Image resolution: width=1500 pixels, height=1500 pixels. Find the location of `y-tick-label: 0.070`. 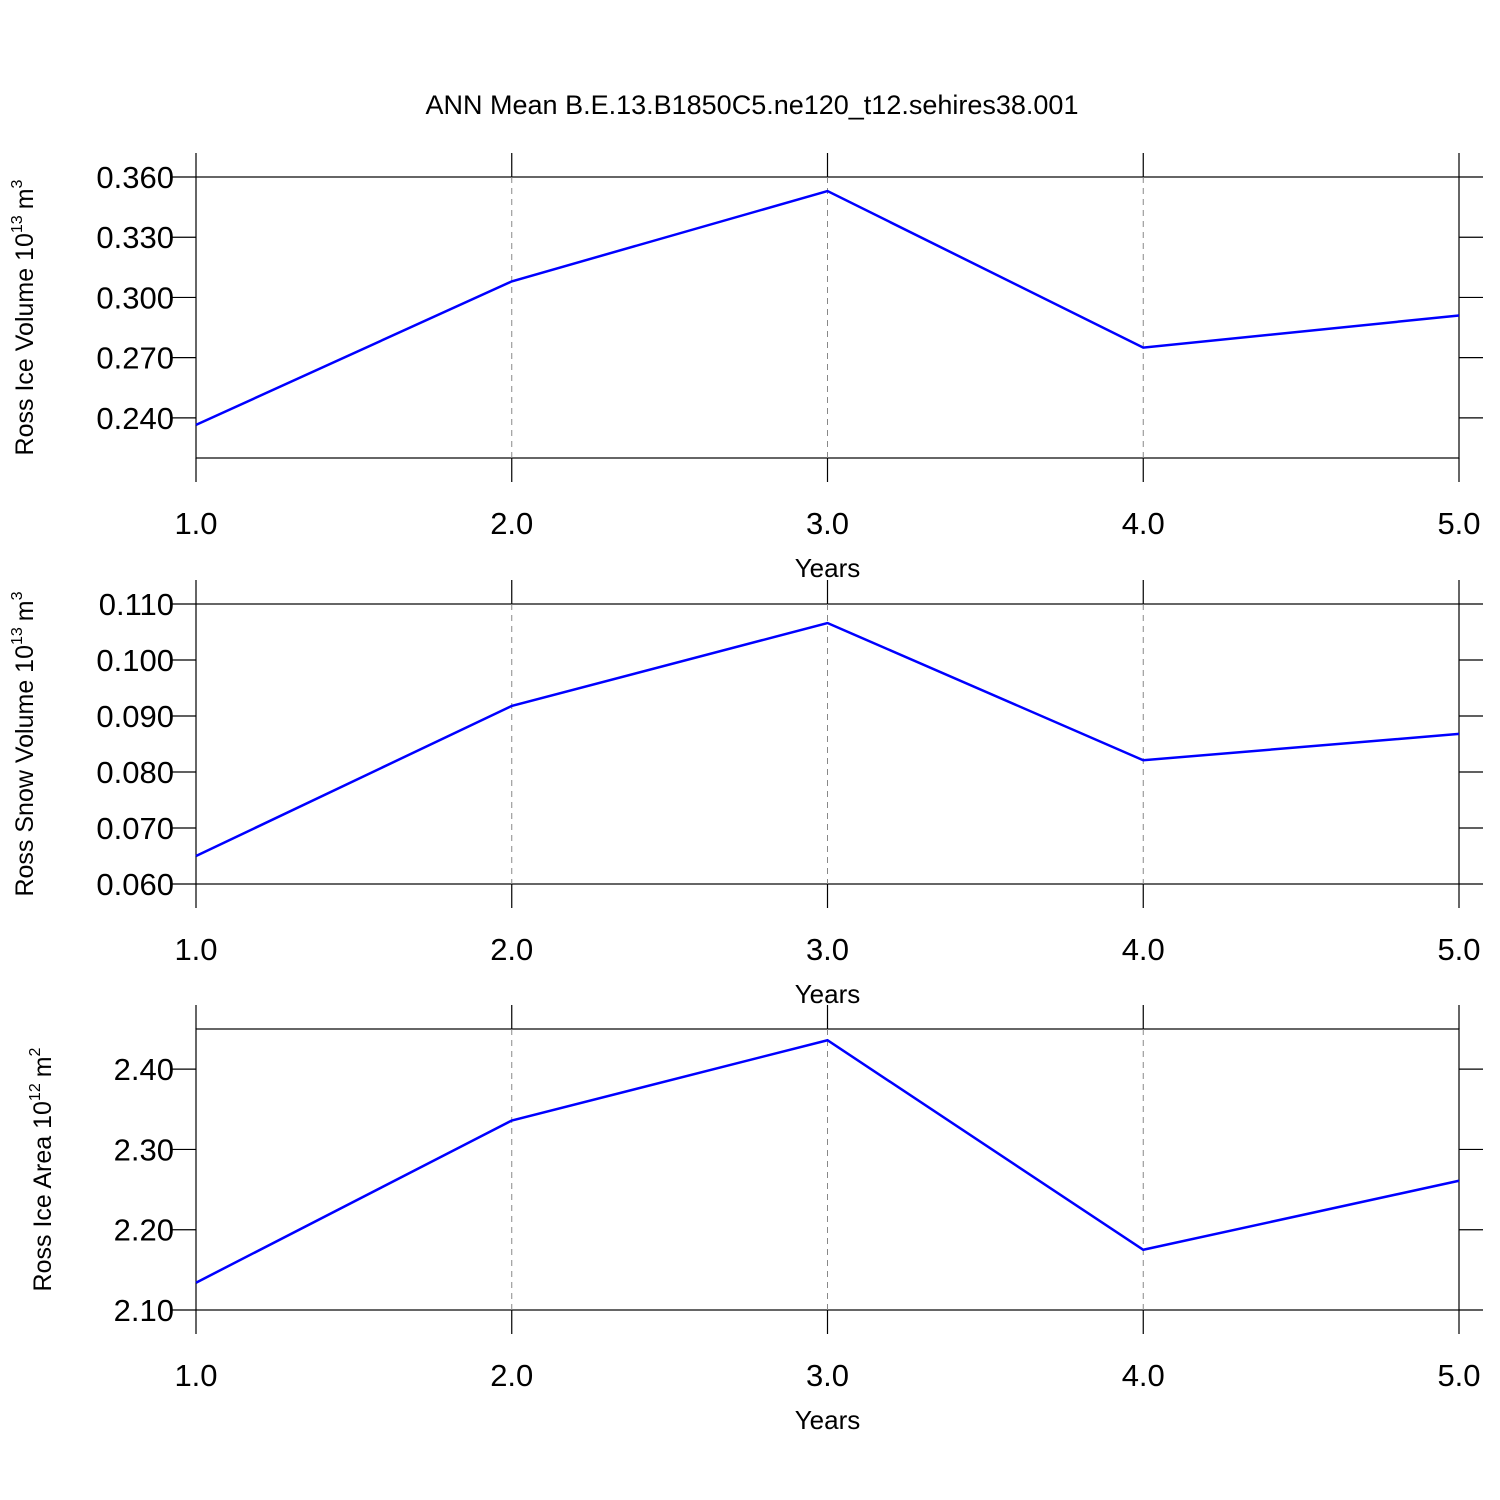

y-tick-label: 0.070 is located at coordinates (135, 828).